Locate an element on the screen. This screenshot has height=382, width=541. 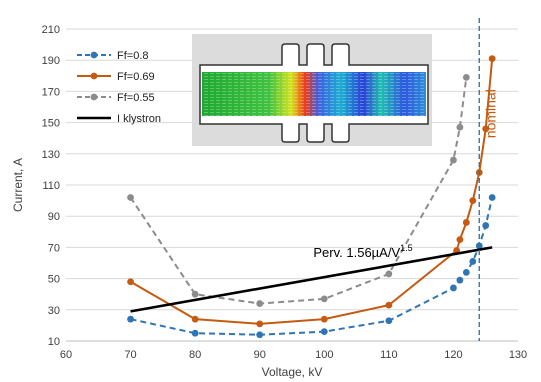
nominal-label: nominal is located at coordinates (490, 113).